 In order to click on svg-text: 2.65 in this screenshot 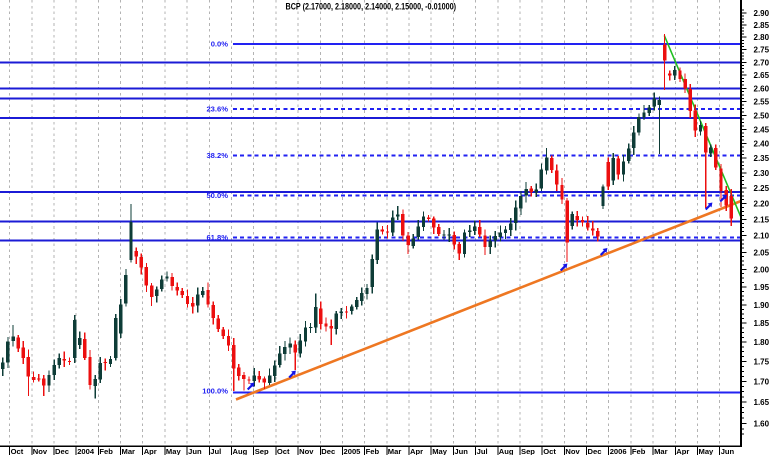, I will do `click(762, 75)`.